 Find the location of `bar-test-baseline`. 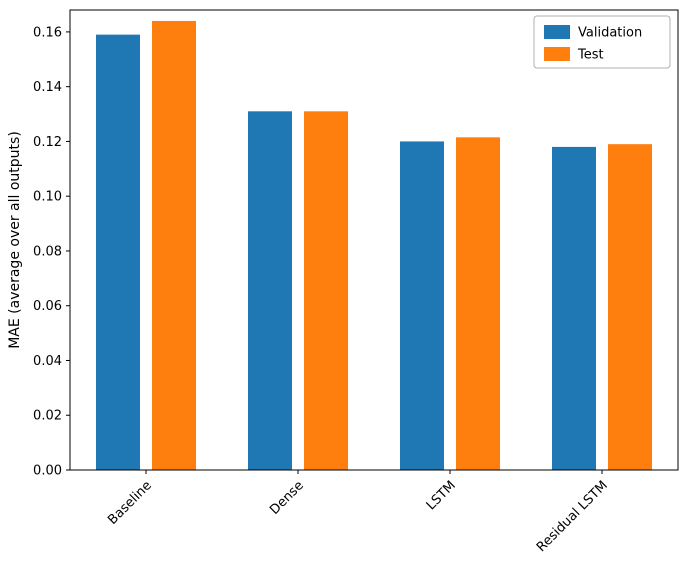

bar-test-baseline is located at coordinates (174, 245).